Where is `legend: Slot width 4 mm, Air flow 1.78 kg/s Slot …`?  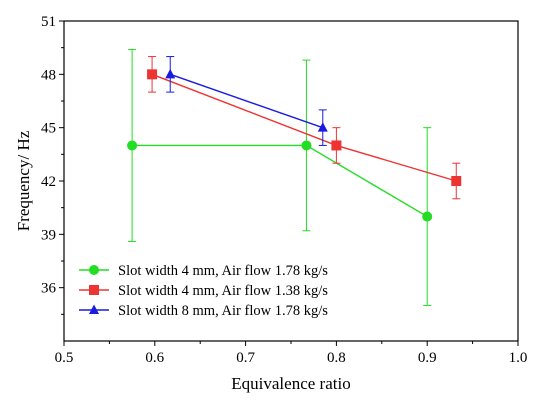
legend: Slot width 4 mm, Air flow 1.78 kg/s Slot … is located at coordinates (203, 291).